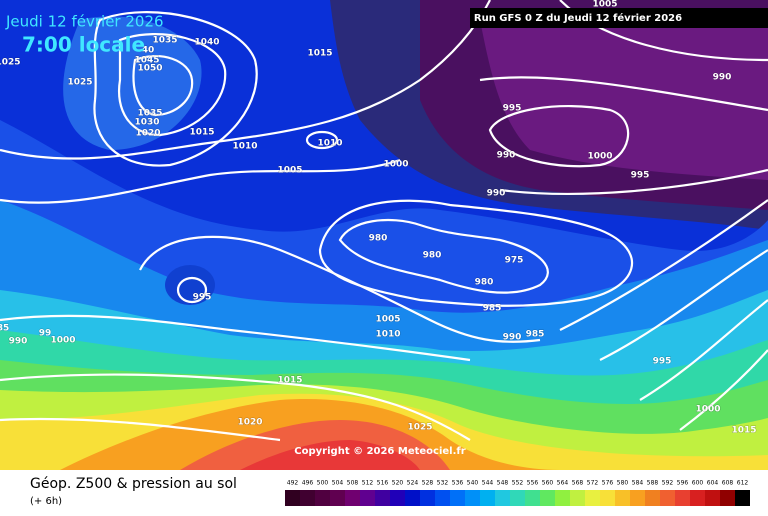 Image resolution: width=768 pixels, height=516 pixels. Describe the element at coordinates (563, 483) in the screenshot. I see `colorbar-tick-label: 564` at that location.